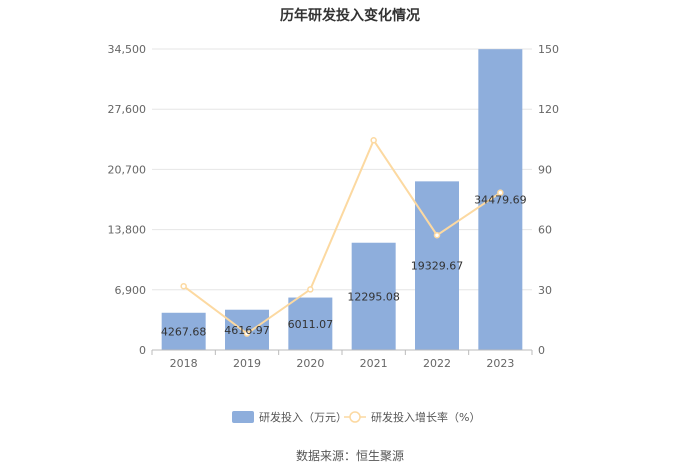 Image resolution: width=700 pixels, height=473 pixels. Describe the element at coordinates (548, 109) in the screenshot. I see `right-tick-label: 120` at that location.